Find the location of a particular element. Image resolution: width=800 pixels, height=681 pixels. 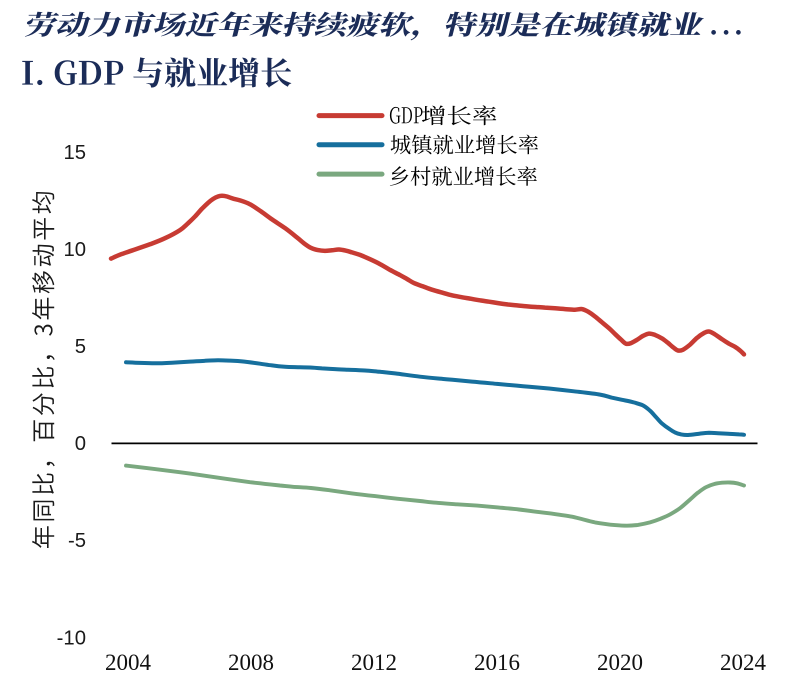

svg-text: 2004 is located at coordinates (128, 662).